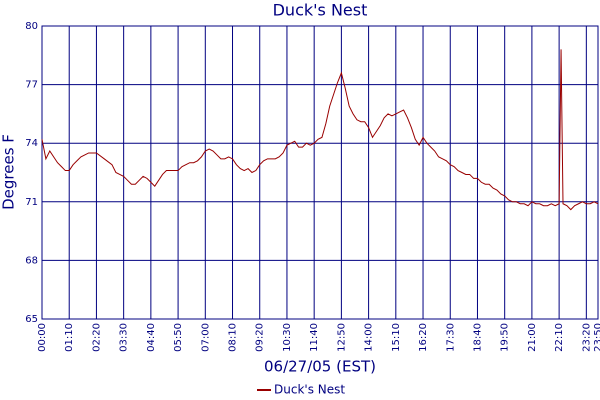  I want to click on x-tick-label: 22:10, so click(559, 337).